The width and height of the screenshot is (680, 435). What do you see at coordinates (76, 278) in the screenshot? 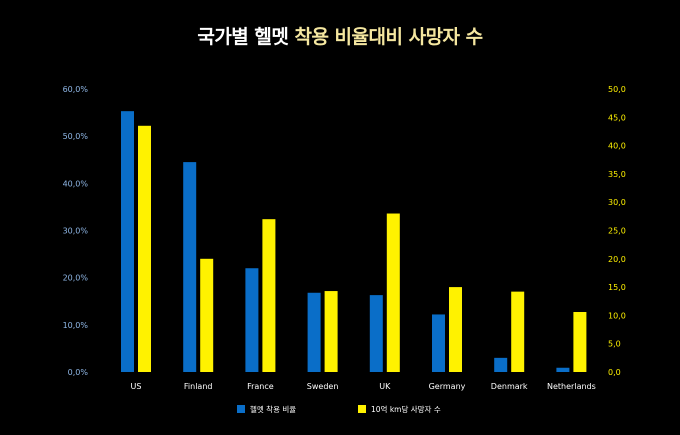
I see `y-left-tick-label: 20,0%` at bounding box center [76, 278].